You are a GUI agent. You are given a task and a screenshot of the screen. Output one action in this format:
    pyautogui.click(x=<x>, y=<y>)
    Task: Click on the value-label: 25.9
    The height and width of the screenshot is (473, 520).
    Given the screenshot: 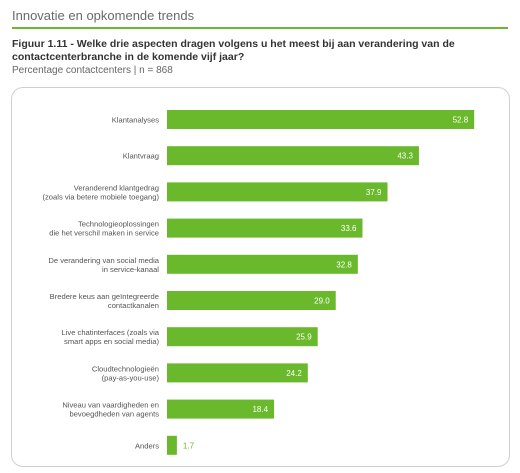 What is the action you would take?
    pyautogui.click(x=304, y=337)
    